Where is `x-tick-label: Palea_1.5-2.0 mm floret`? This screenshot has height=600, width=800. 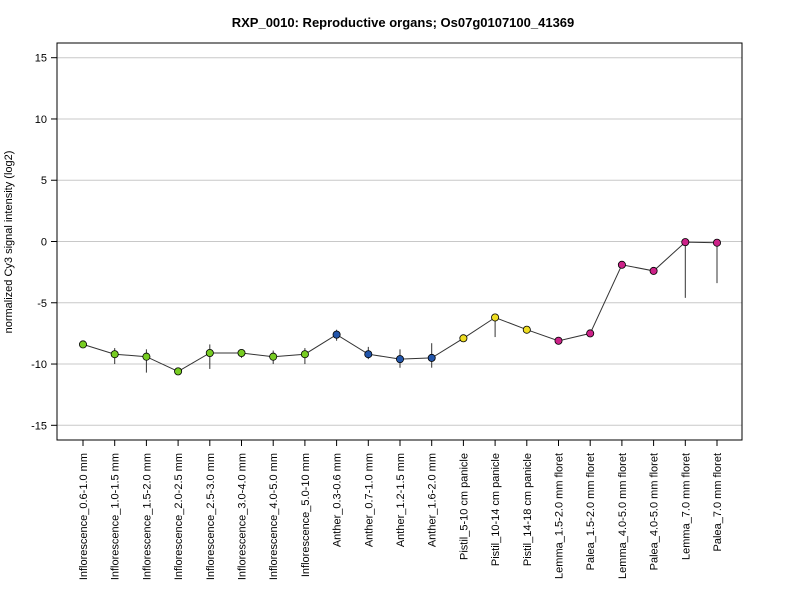 x-tick-label: Palea_1.5-2.0 mm floret is located at coordinates (591, 511).